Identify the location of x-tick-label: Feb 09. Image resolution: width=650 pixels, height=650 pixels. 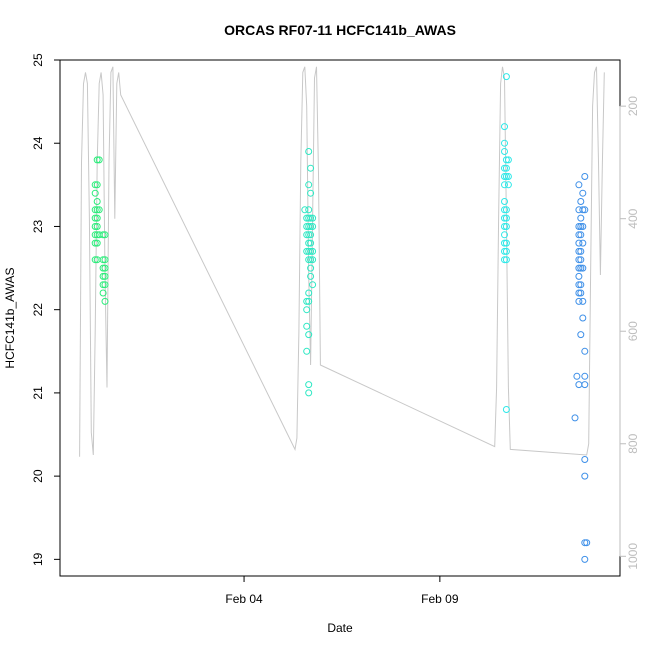
(440, 599).